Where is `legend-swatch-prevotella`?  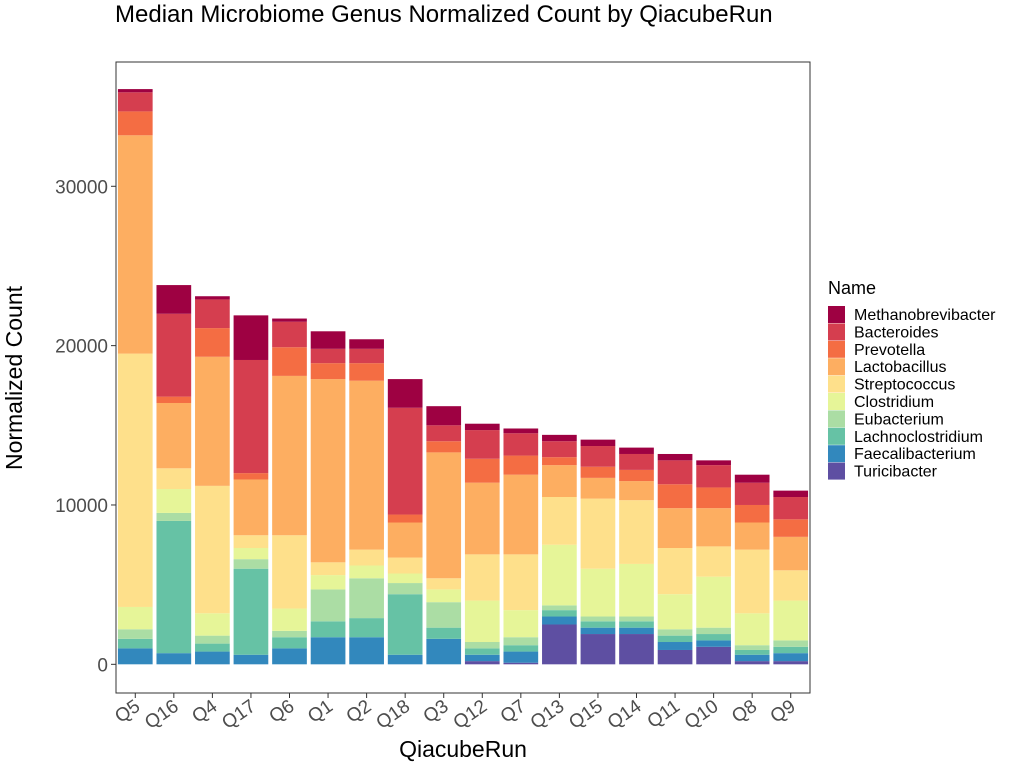 legend-swatch-prevotella is located at coordinates (836, 349).